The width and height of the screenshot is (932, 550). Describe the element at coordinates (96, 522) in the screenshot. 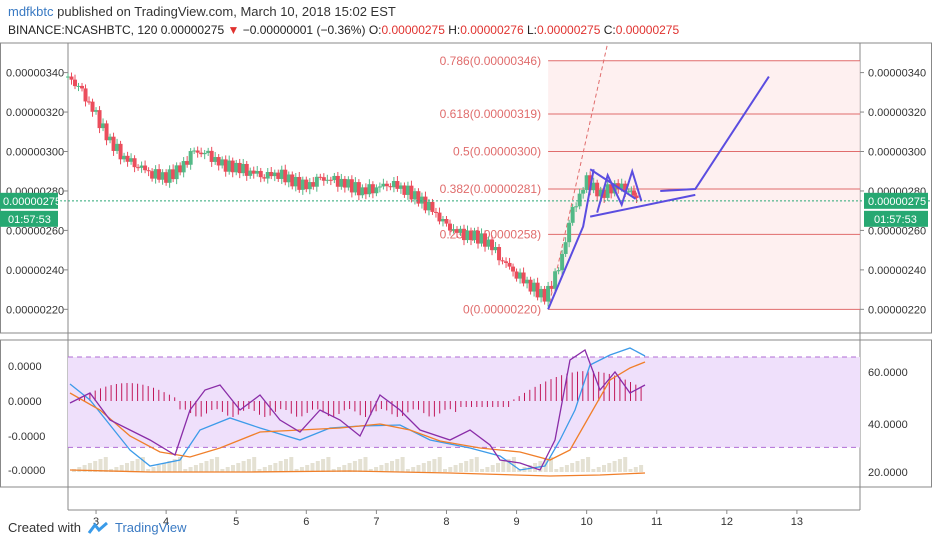

I see `x-tick-label: 3` at that location.